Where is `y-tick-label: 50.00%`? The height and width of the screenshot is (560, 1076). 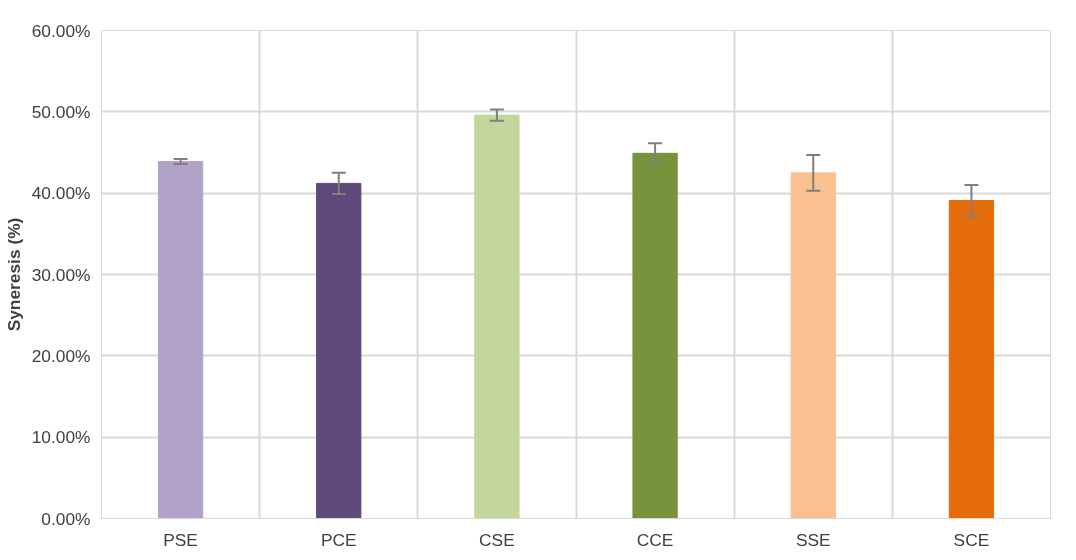 y-tick-label: 50.00% is located at coordinates (61, 111).